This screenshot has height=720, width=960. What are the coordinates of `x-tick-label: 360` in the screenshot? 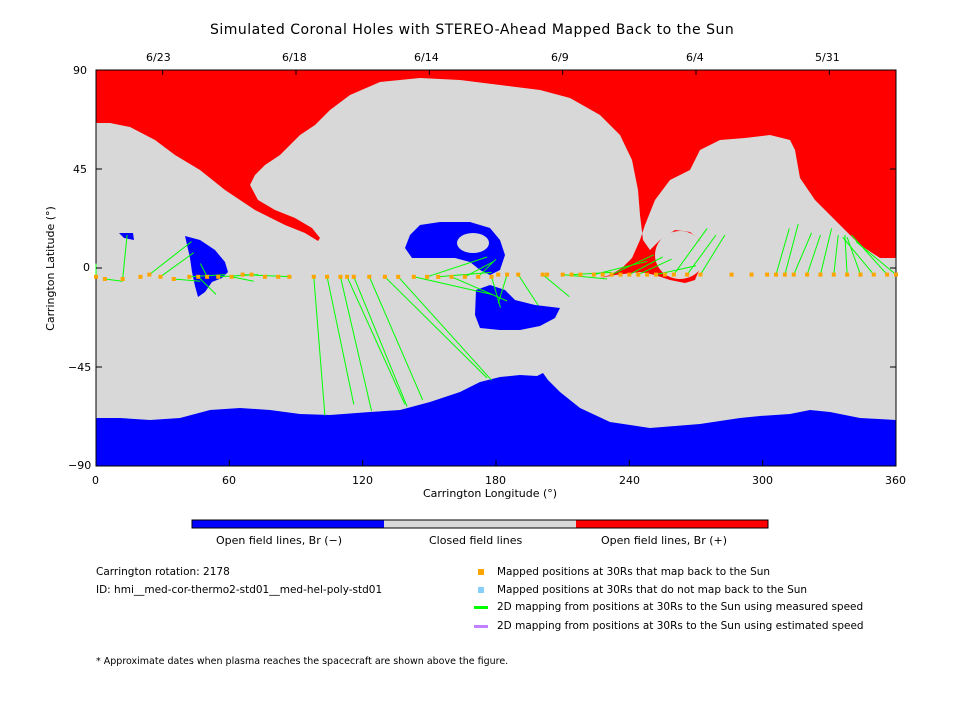 It's located at (895, 480).